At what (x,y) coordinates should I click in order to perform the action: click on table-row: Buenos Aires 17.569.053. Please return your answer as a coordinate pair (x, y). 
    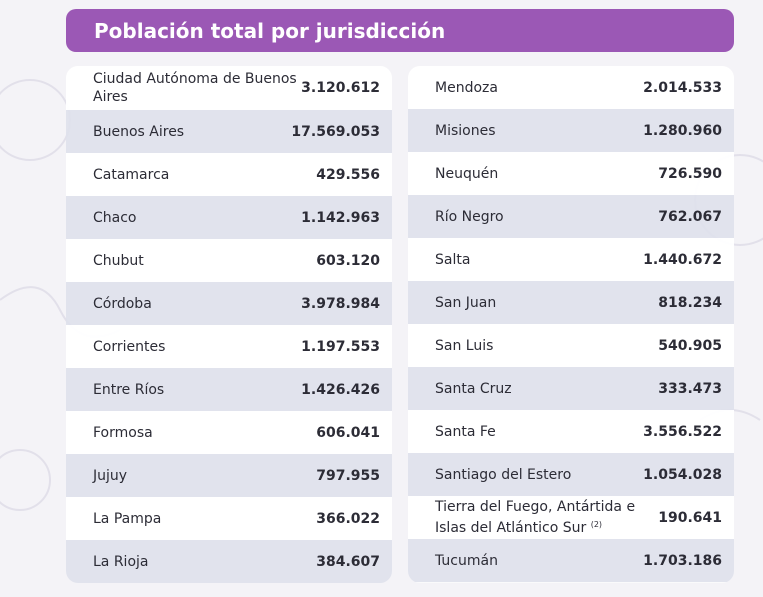
    Looking at the image, I should click on (229, 131).